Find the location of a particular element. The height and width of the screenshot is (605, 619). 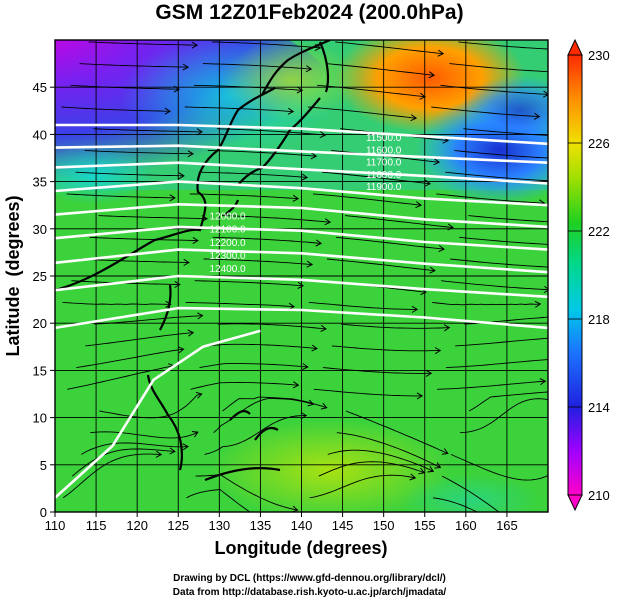

x-tick-label: 140 is located at coordinates (302, 525).